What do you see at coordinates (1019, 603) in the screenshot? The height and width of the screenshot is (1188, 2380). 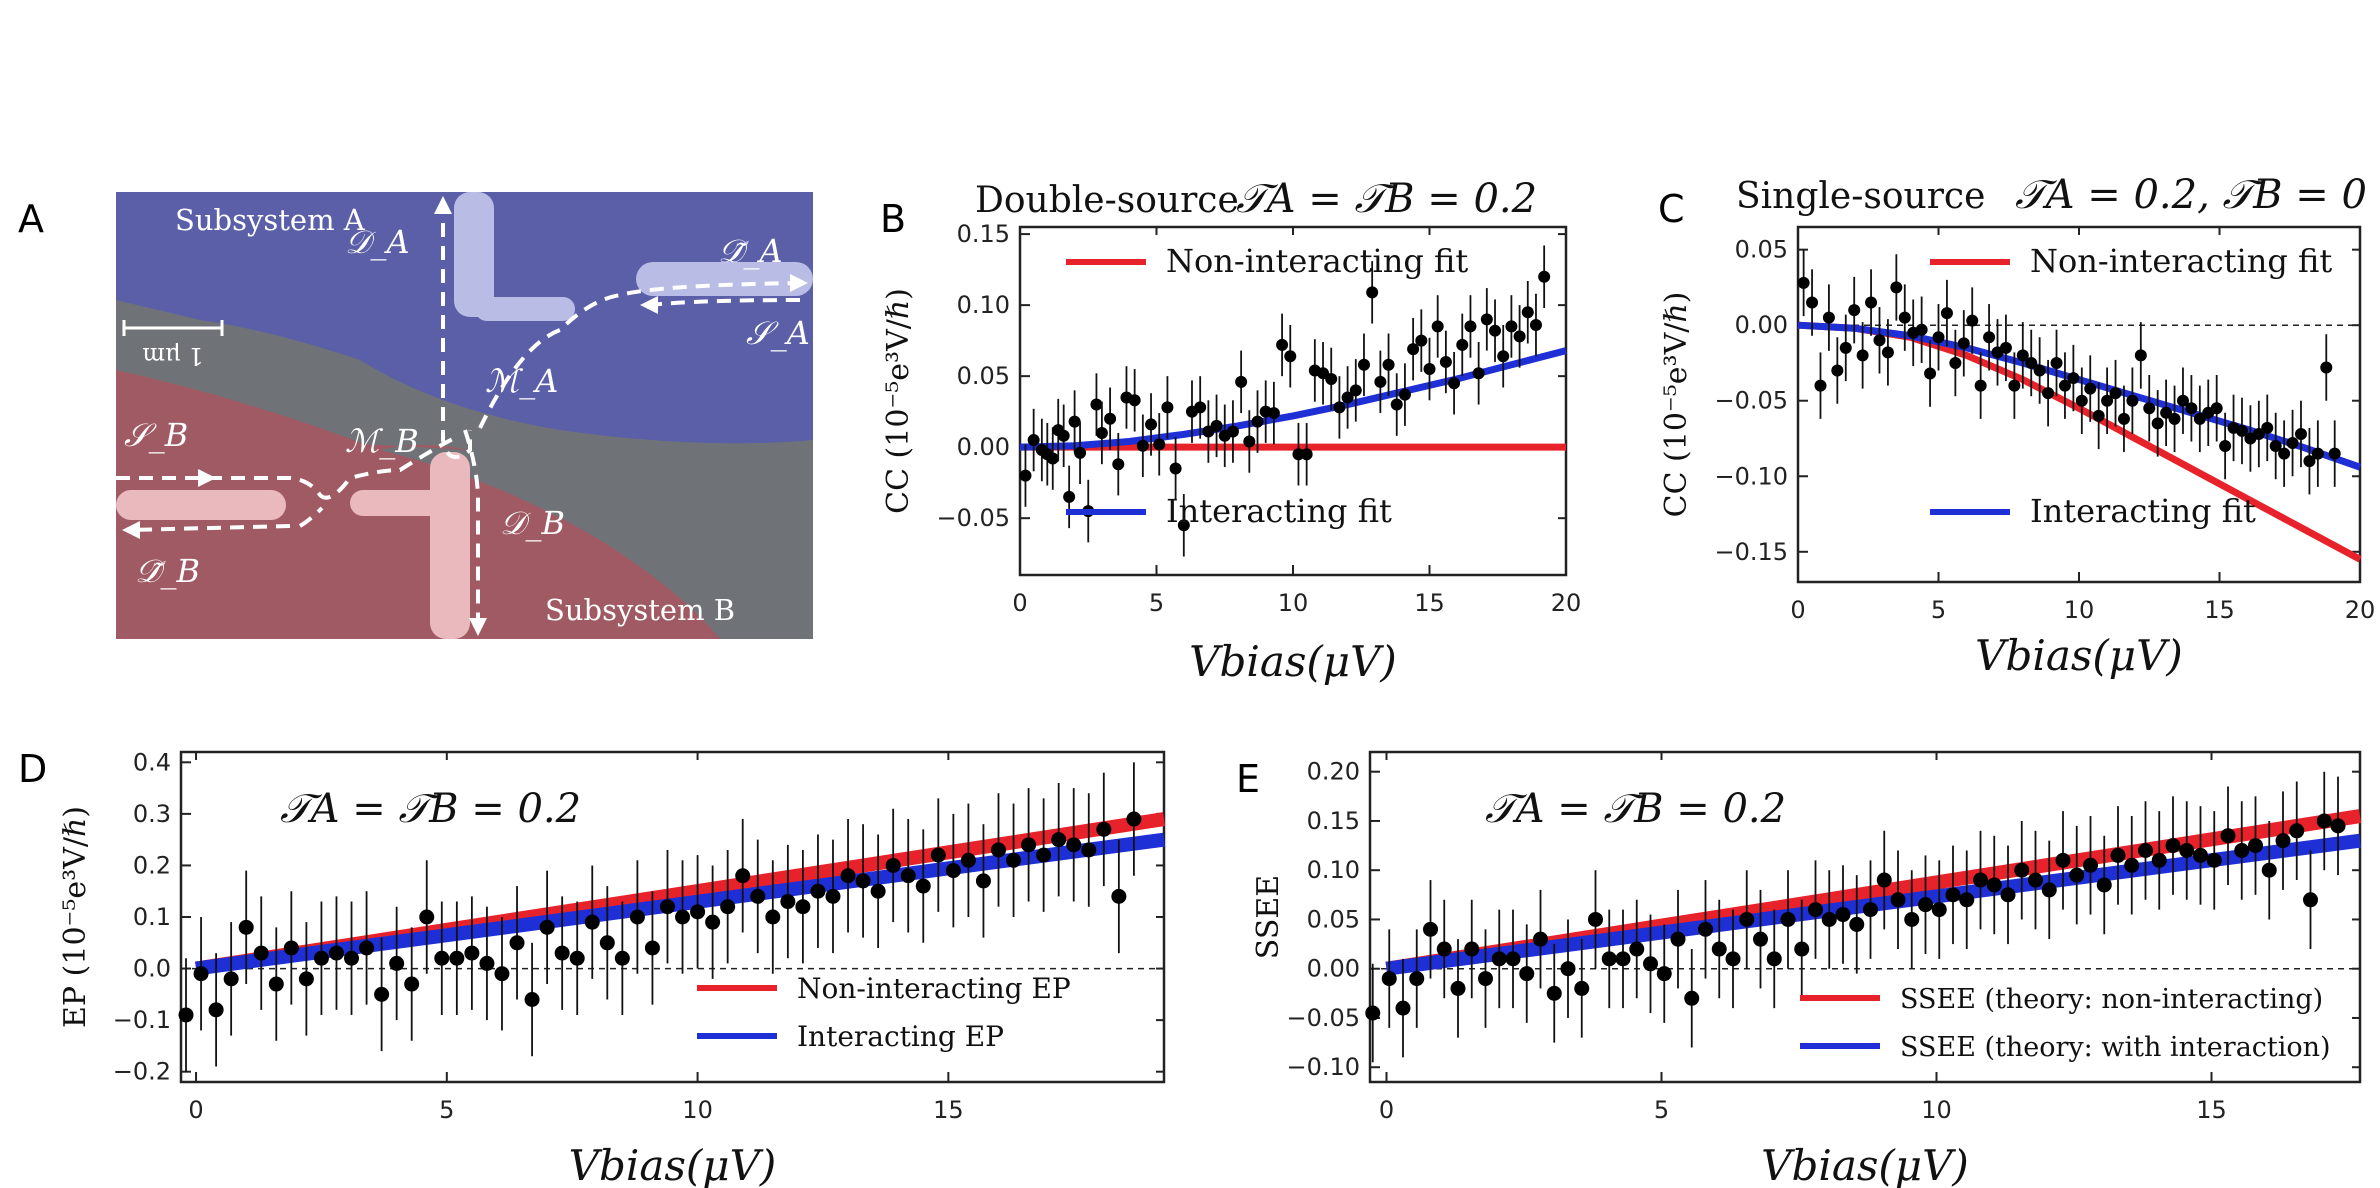 I see `x-tick-label: 0` at bounding box center [1019, 603].